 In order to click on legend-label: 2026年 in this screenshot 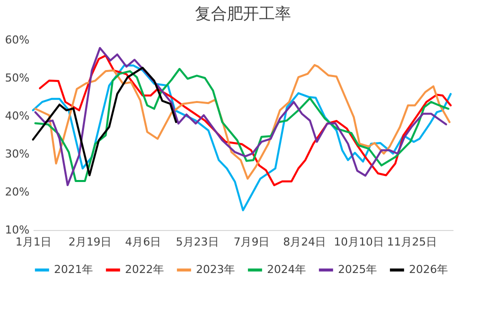, I will do `click(428, 269)`.